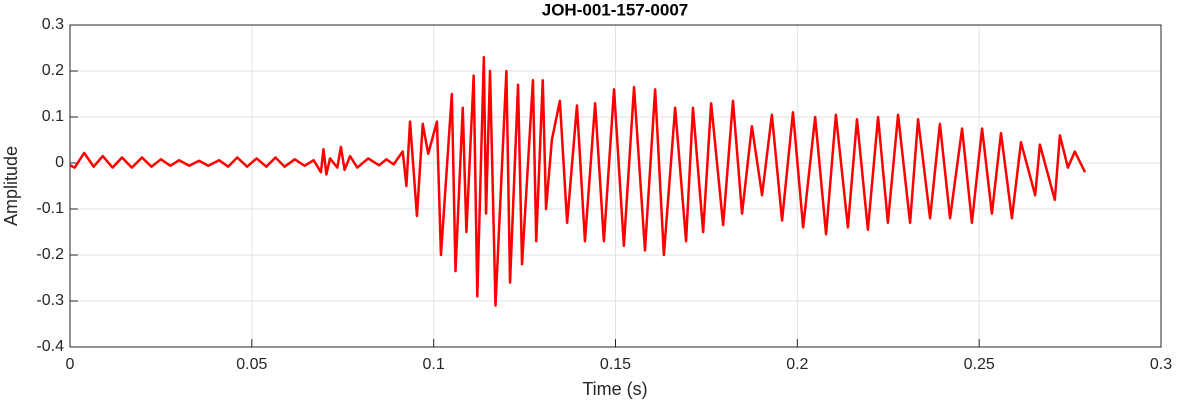 This screenshot has width=1177, height=404. Describe the element at coordinates (50, 254) in the screenshot. I see `y-tick-label: -0.2` at that location.